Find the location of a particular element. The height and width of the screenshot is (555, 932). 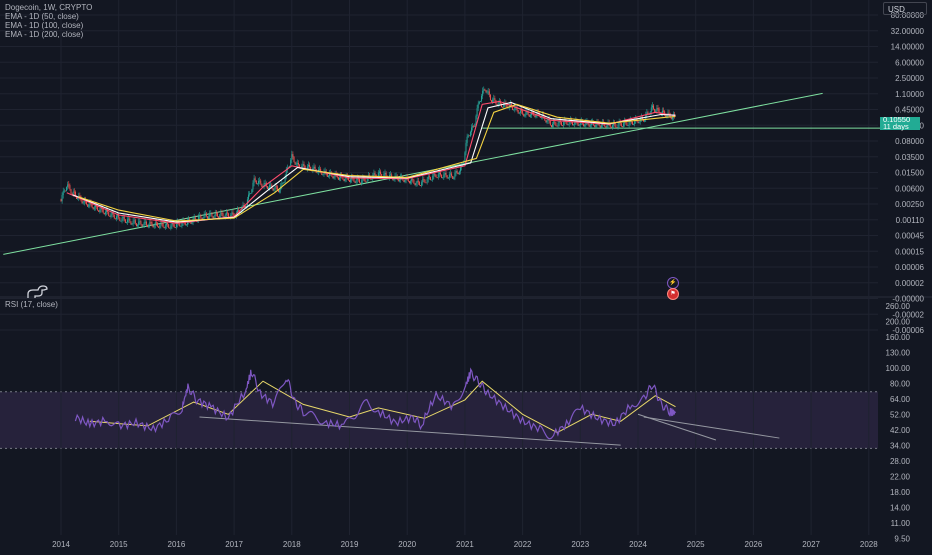

rsi-tick-label: 64.00 is located at coordinates (900, 399).